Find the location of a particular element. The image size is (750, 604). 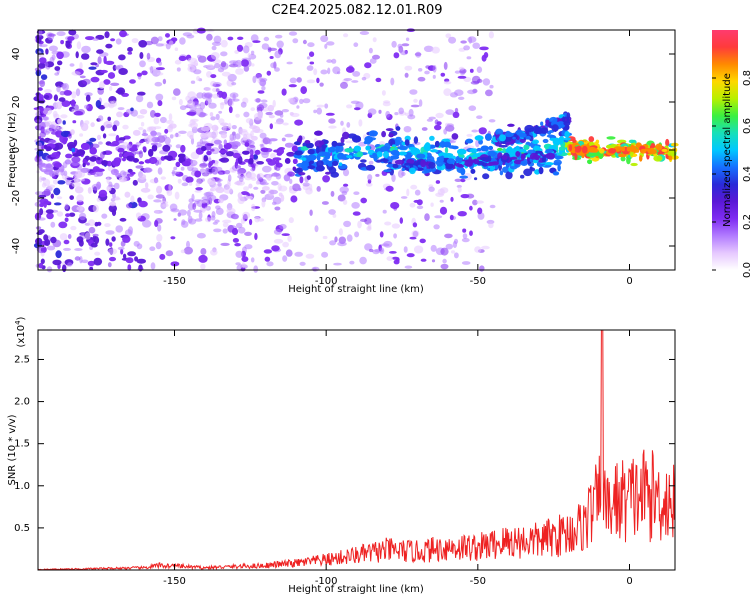

colorbar-ticks: 0.0 0.2 0.4 0.6 0.8 is located at coordinates (731, 174).